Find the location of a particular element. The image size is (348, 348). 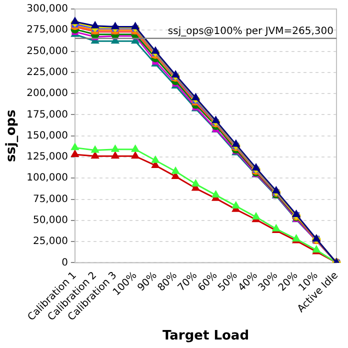

y-tick-label: 0 is located at coordinates (65, 262).